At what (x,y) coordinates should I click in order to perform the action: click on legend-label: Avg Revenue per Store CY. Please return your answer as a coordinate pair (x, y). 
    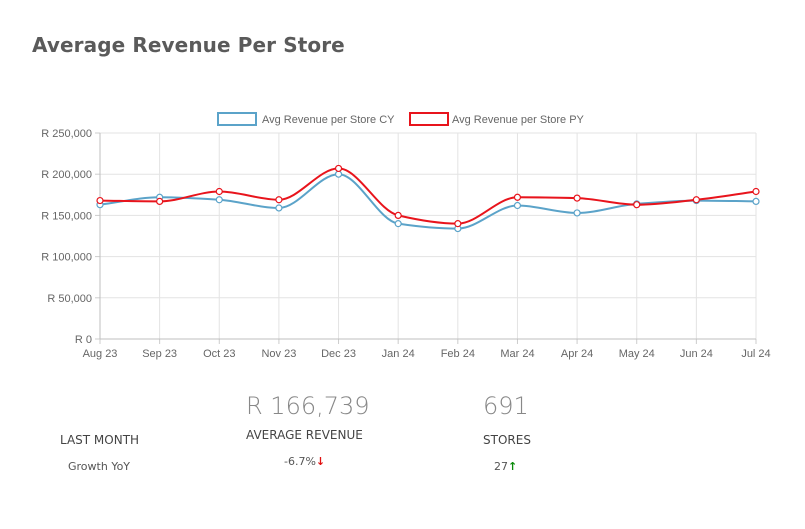
    Looking at the image, I should click on (328, 120).